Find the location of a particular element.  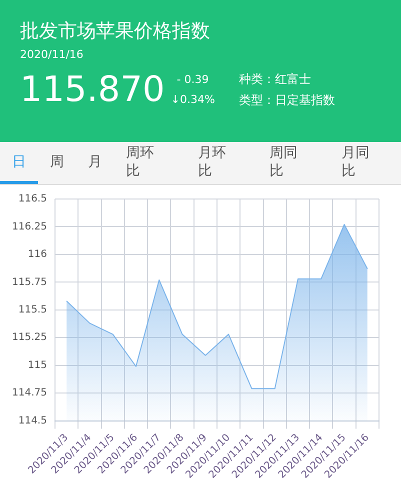

text: 2020/11/16 is located at coordinates (52, 54).